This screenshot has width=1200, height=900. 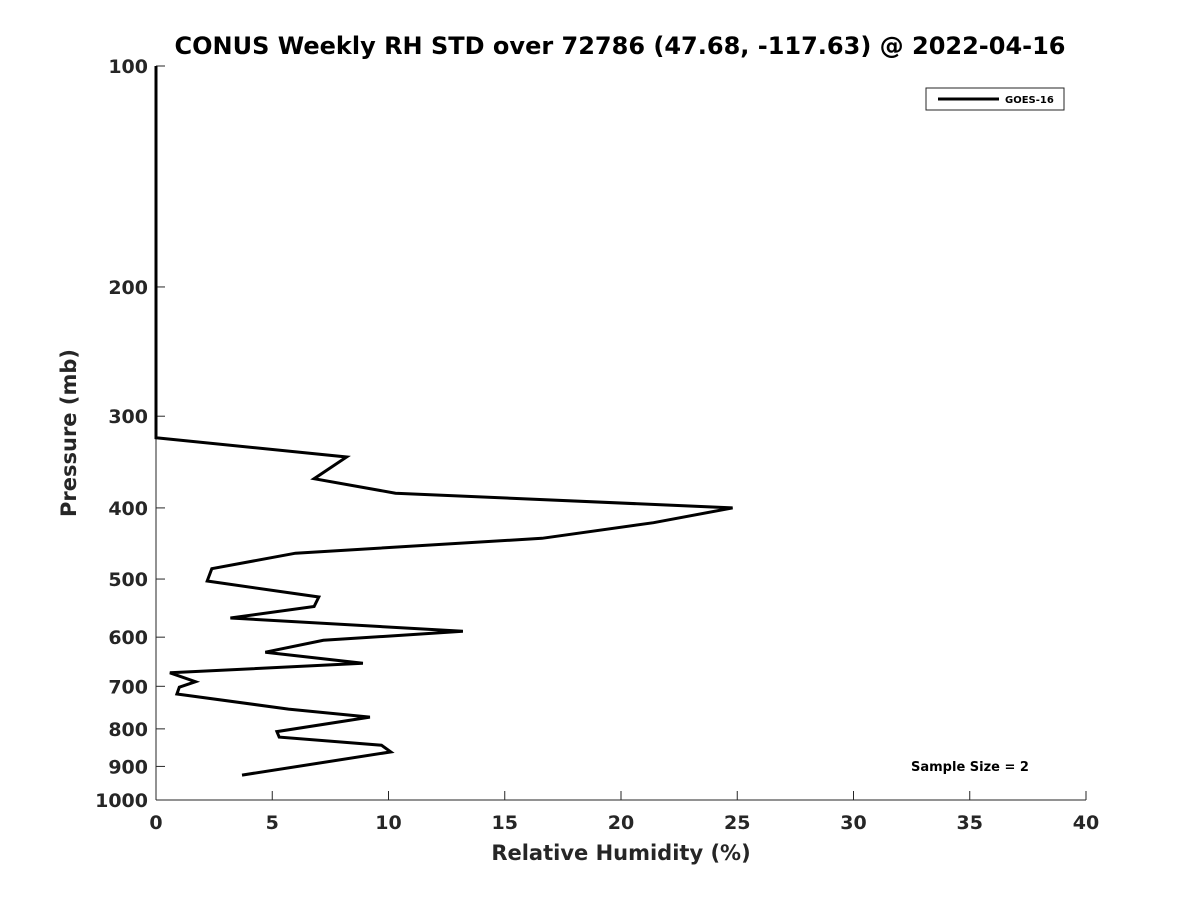 I want to click on x-tick-label: 5, so click(x=272, y=823).